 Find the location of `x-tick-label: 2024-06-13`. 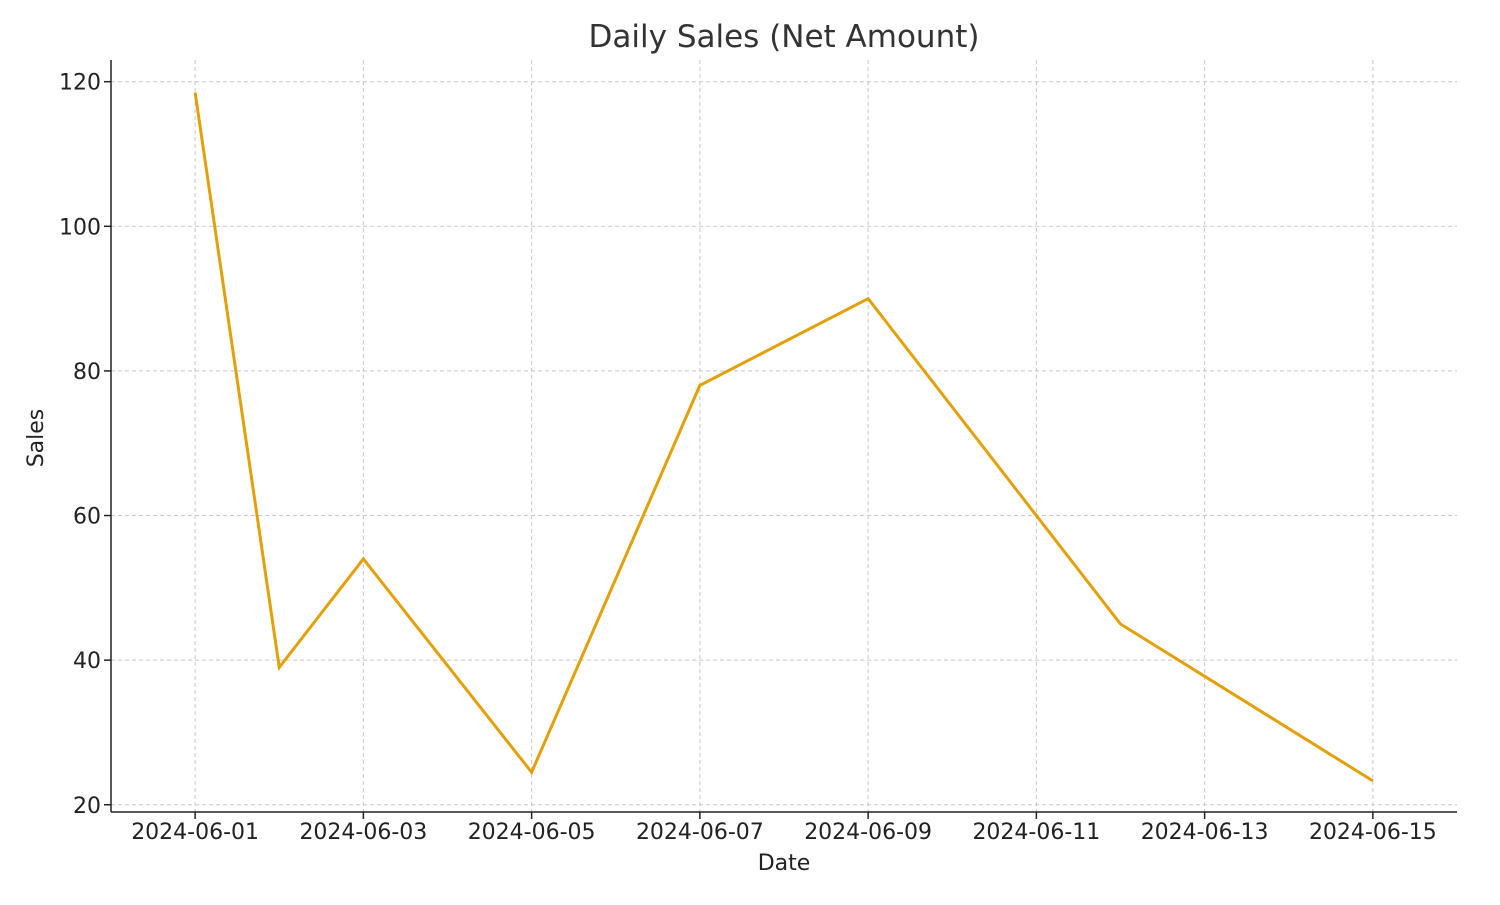

x-tick-label: 2024-06-13 is located at coordinates (1205, 832).